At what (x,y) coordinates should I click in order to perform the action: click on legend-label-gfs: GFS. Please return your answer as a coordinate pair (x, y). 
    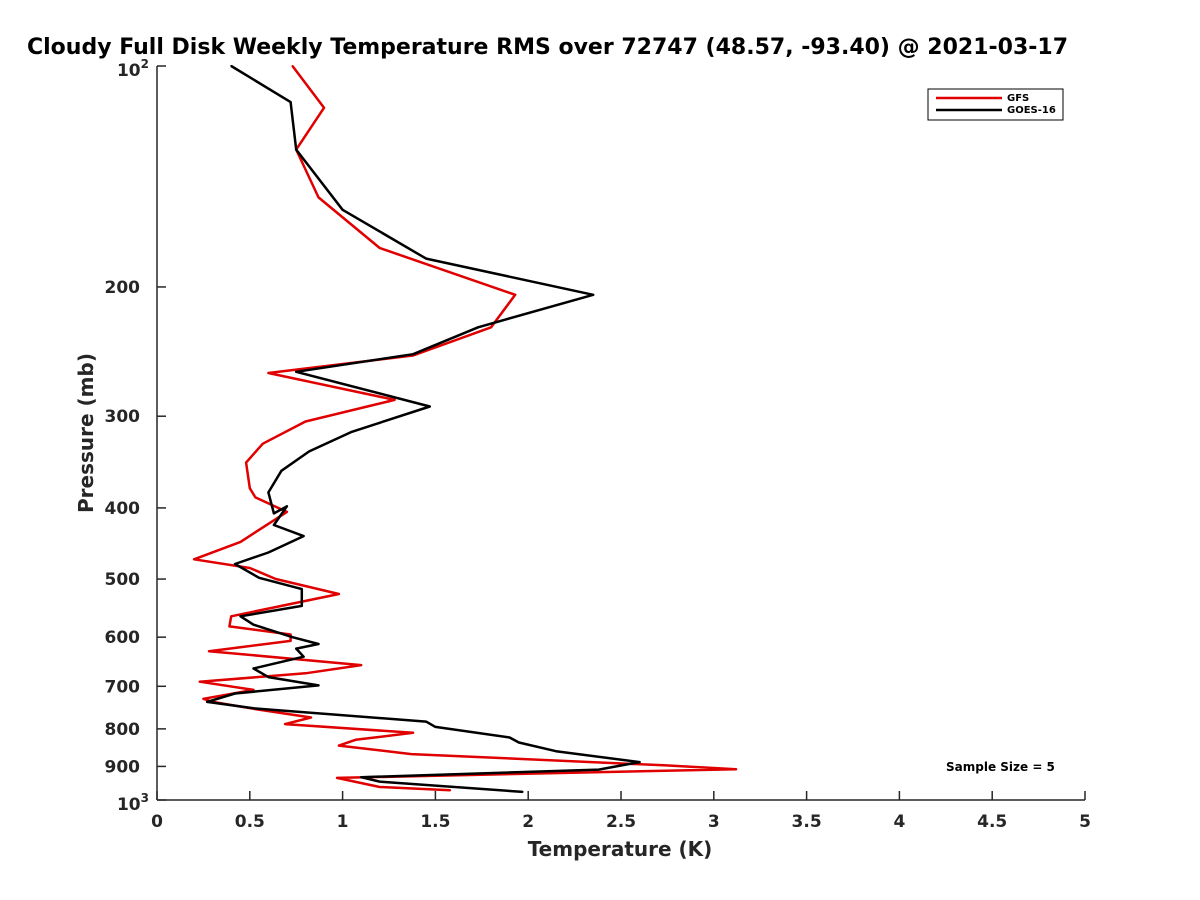
    Looking at the image, I should click on (1018, 98).